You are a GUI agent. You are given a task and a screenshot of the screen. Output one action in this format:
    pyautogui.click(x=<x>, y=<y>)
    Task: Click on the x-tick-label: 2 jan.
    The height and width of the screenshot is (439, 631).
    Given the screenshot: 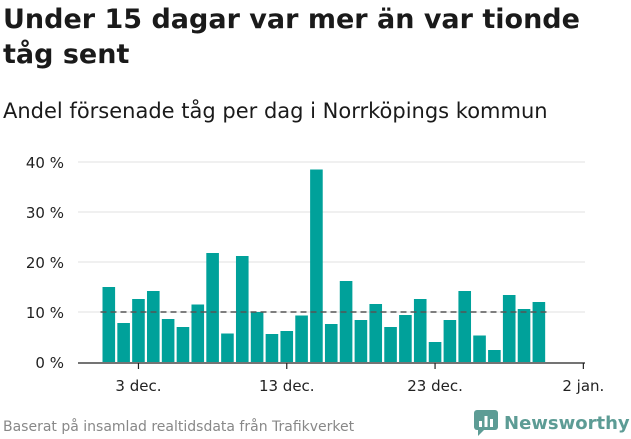 What is the action you would take?
    pyautogui.click(x=583, y=386)
    